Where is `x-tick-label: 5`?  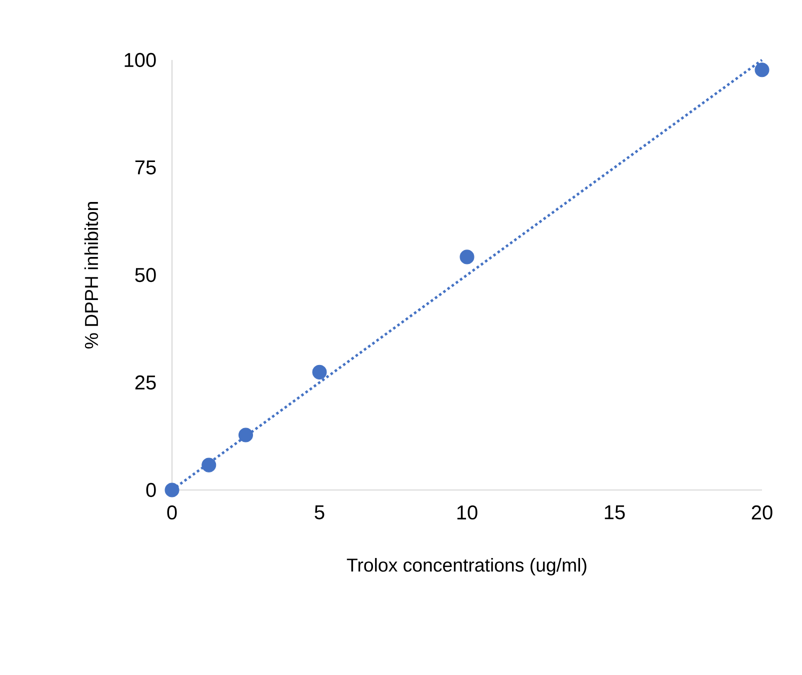 x-tick-label: 5 is located at coordinates (319, 512).